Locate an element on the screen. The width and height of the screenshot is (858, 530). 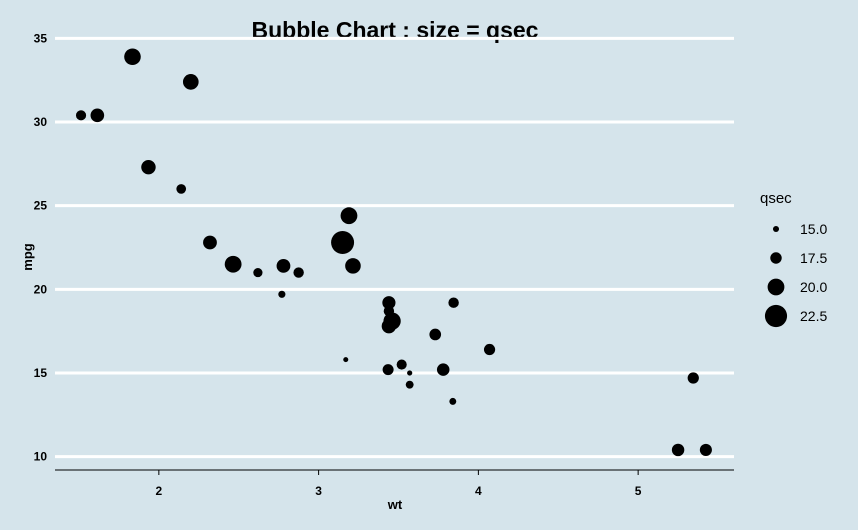
legend-label: 15.0 is located at coordinates (813, 229).